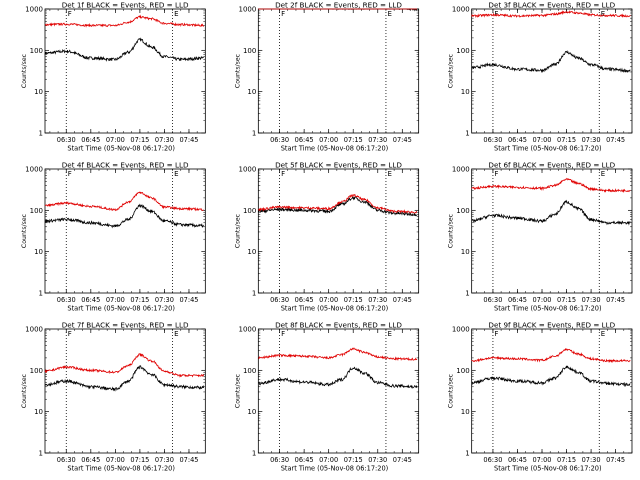 The height and width of the screenshot is (480, 640). Describe the element at coordinates (551, 5) in the screenshot. I see `chart-title: Det 3f BLACK = Events, RED = LLD` at that location.